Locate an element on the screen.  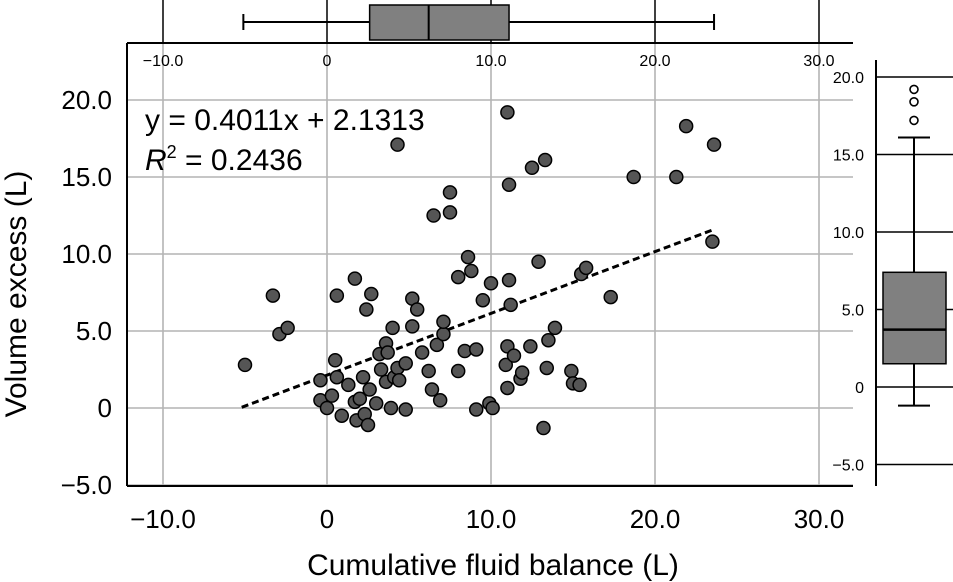
right-tick-label: 20.0 is located at coordinates (848, 78).